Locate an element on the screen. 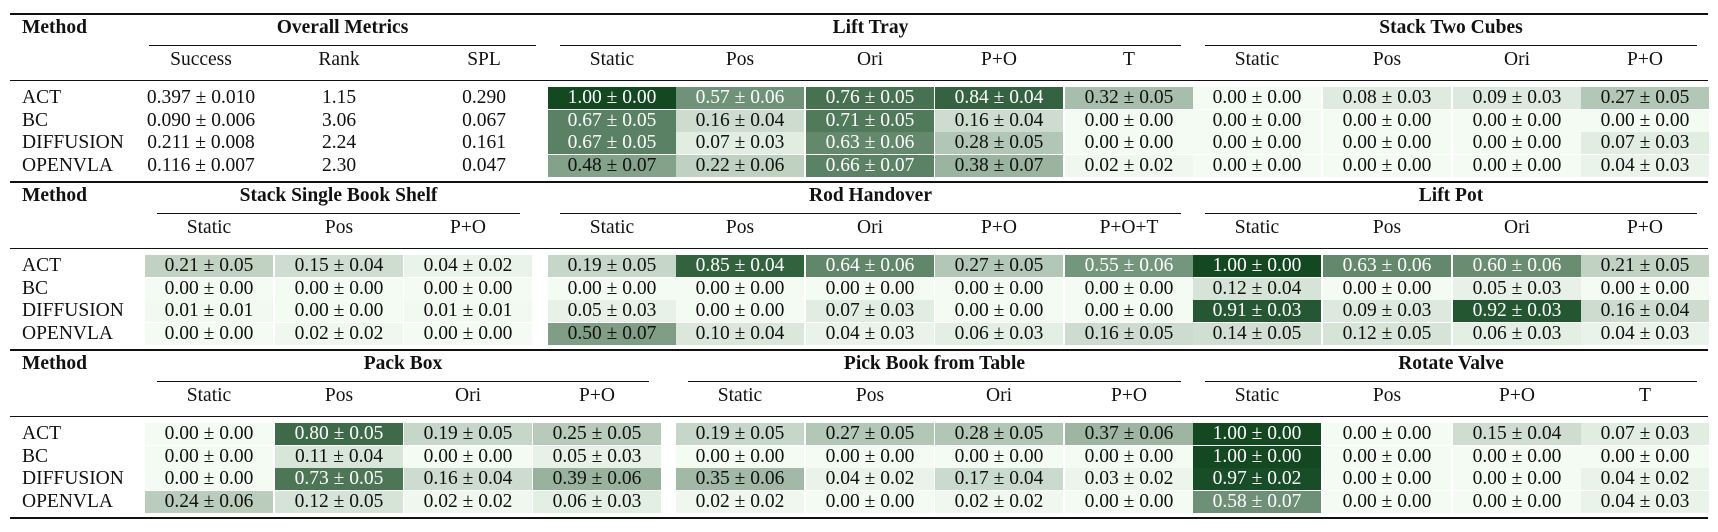 The width and height of the screenshot is (1718, 532). table-cell: 0.32 ± 0.05 is located at coordinates (1129, 98).